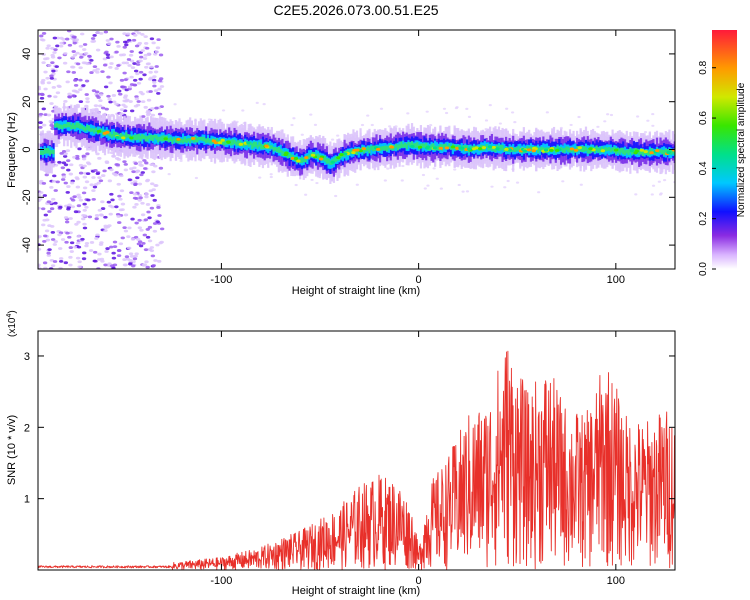 This screenshot has height=600, width=750. What do you see at coordinates (27, 197) in the screenshot?
I see `spectrogram-y-tick-label: -20` at bounding box center [27, 197].